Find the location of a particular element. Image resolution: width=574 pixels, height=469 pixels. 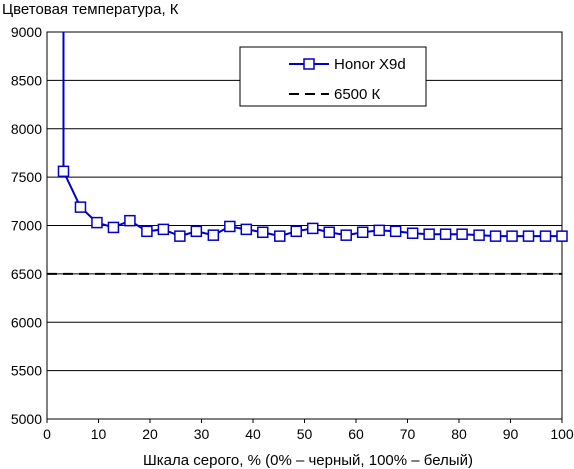

legend-box is located at coordinates (333, 76).